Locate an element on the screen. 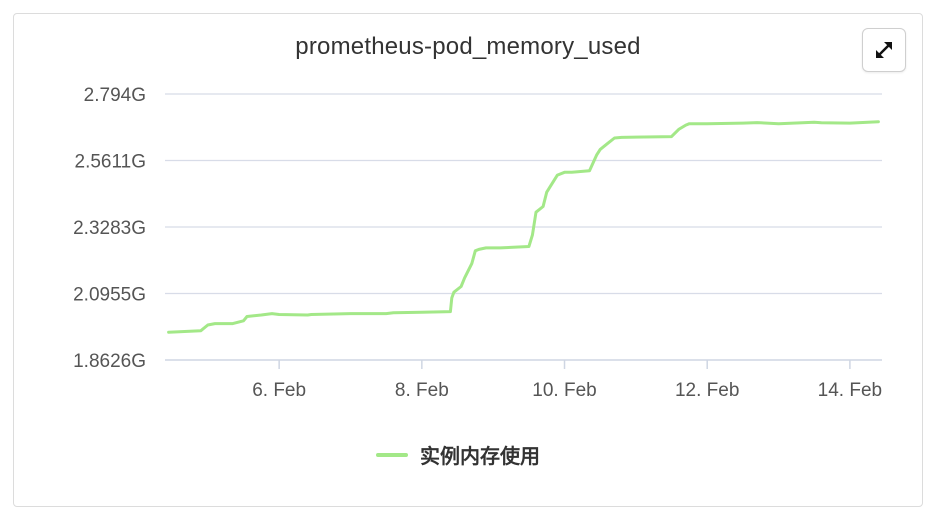  x-tick-label: 8. Feb is located at coordinates (422, 390).